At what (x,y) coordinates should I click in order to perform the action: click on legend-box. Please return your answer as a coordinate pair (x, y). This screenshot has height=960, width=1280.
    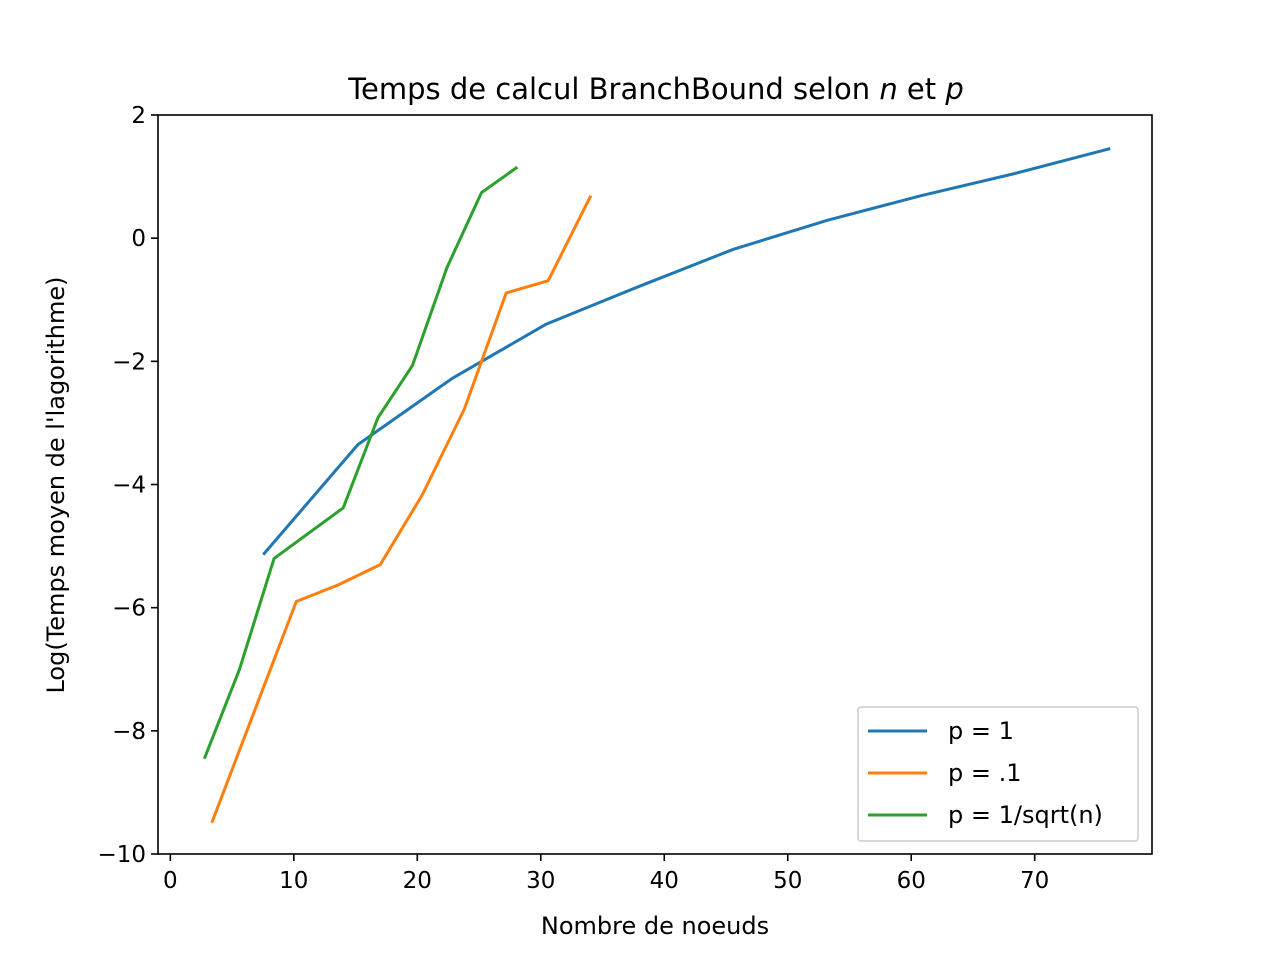
    Looking at the image, I should click on (998, 774).